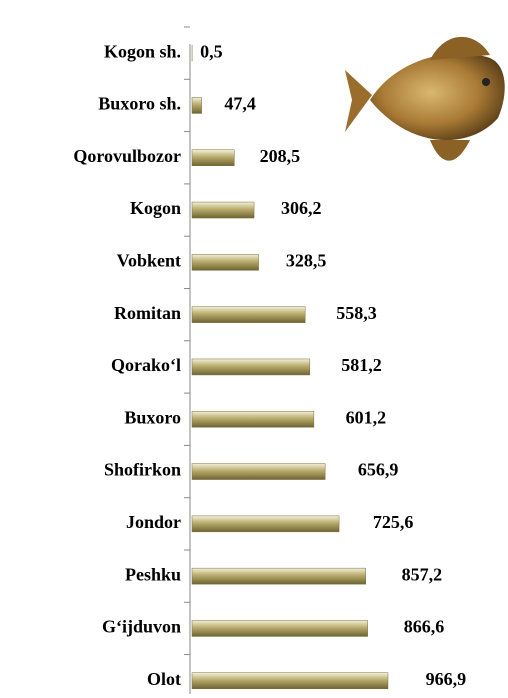 The width and height of the screenshot is (508, 698). Describe the element at coordinates (164, 679) in the screenshot. I see `y-tick-label: Olot` at that location.